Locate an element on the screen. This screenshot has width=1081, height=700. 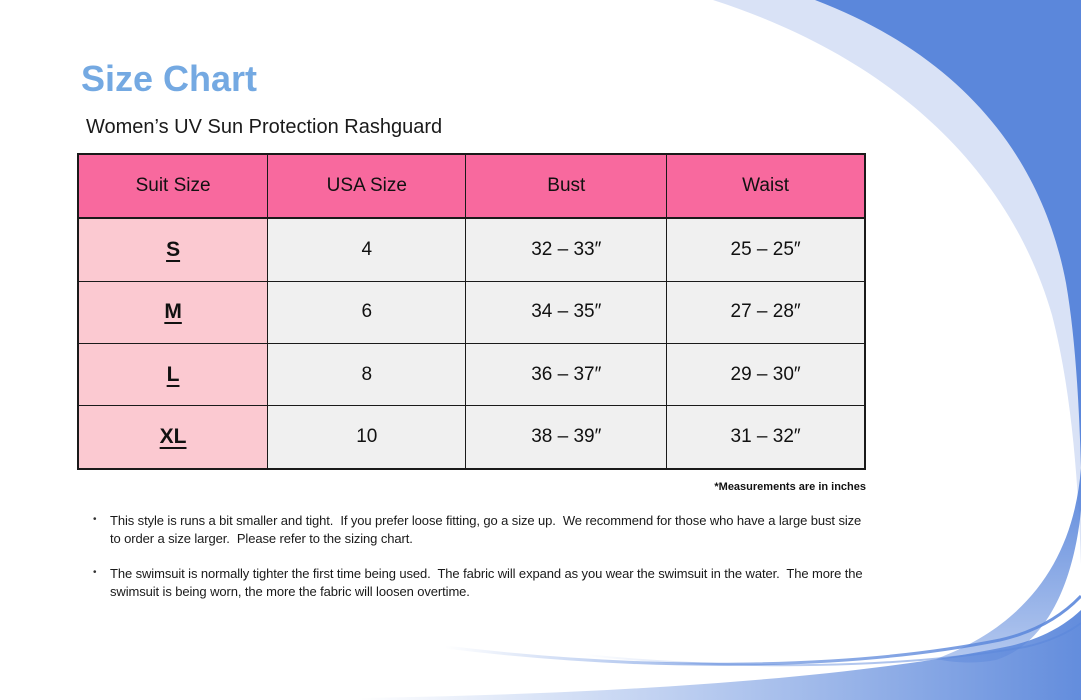
bust-cell: 32 – 33″ is located at coordinates (566, 249).